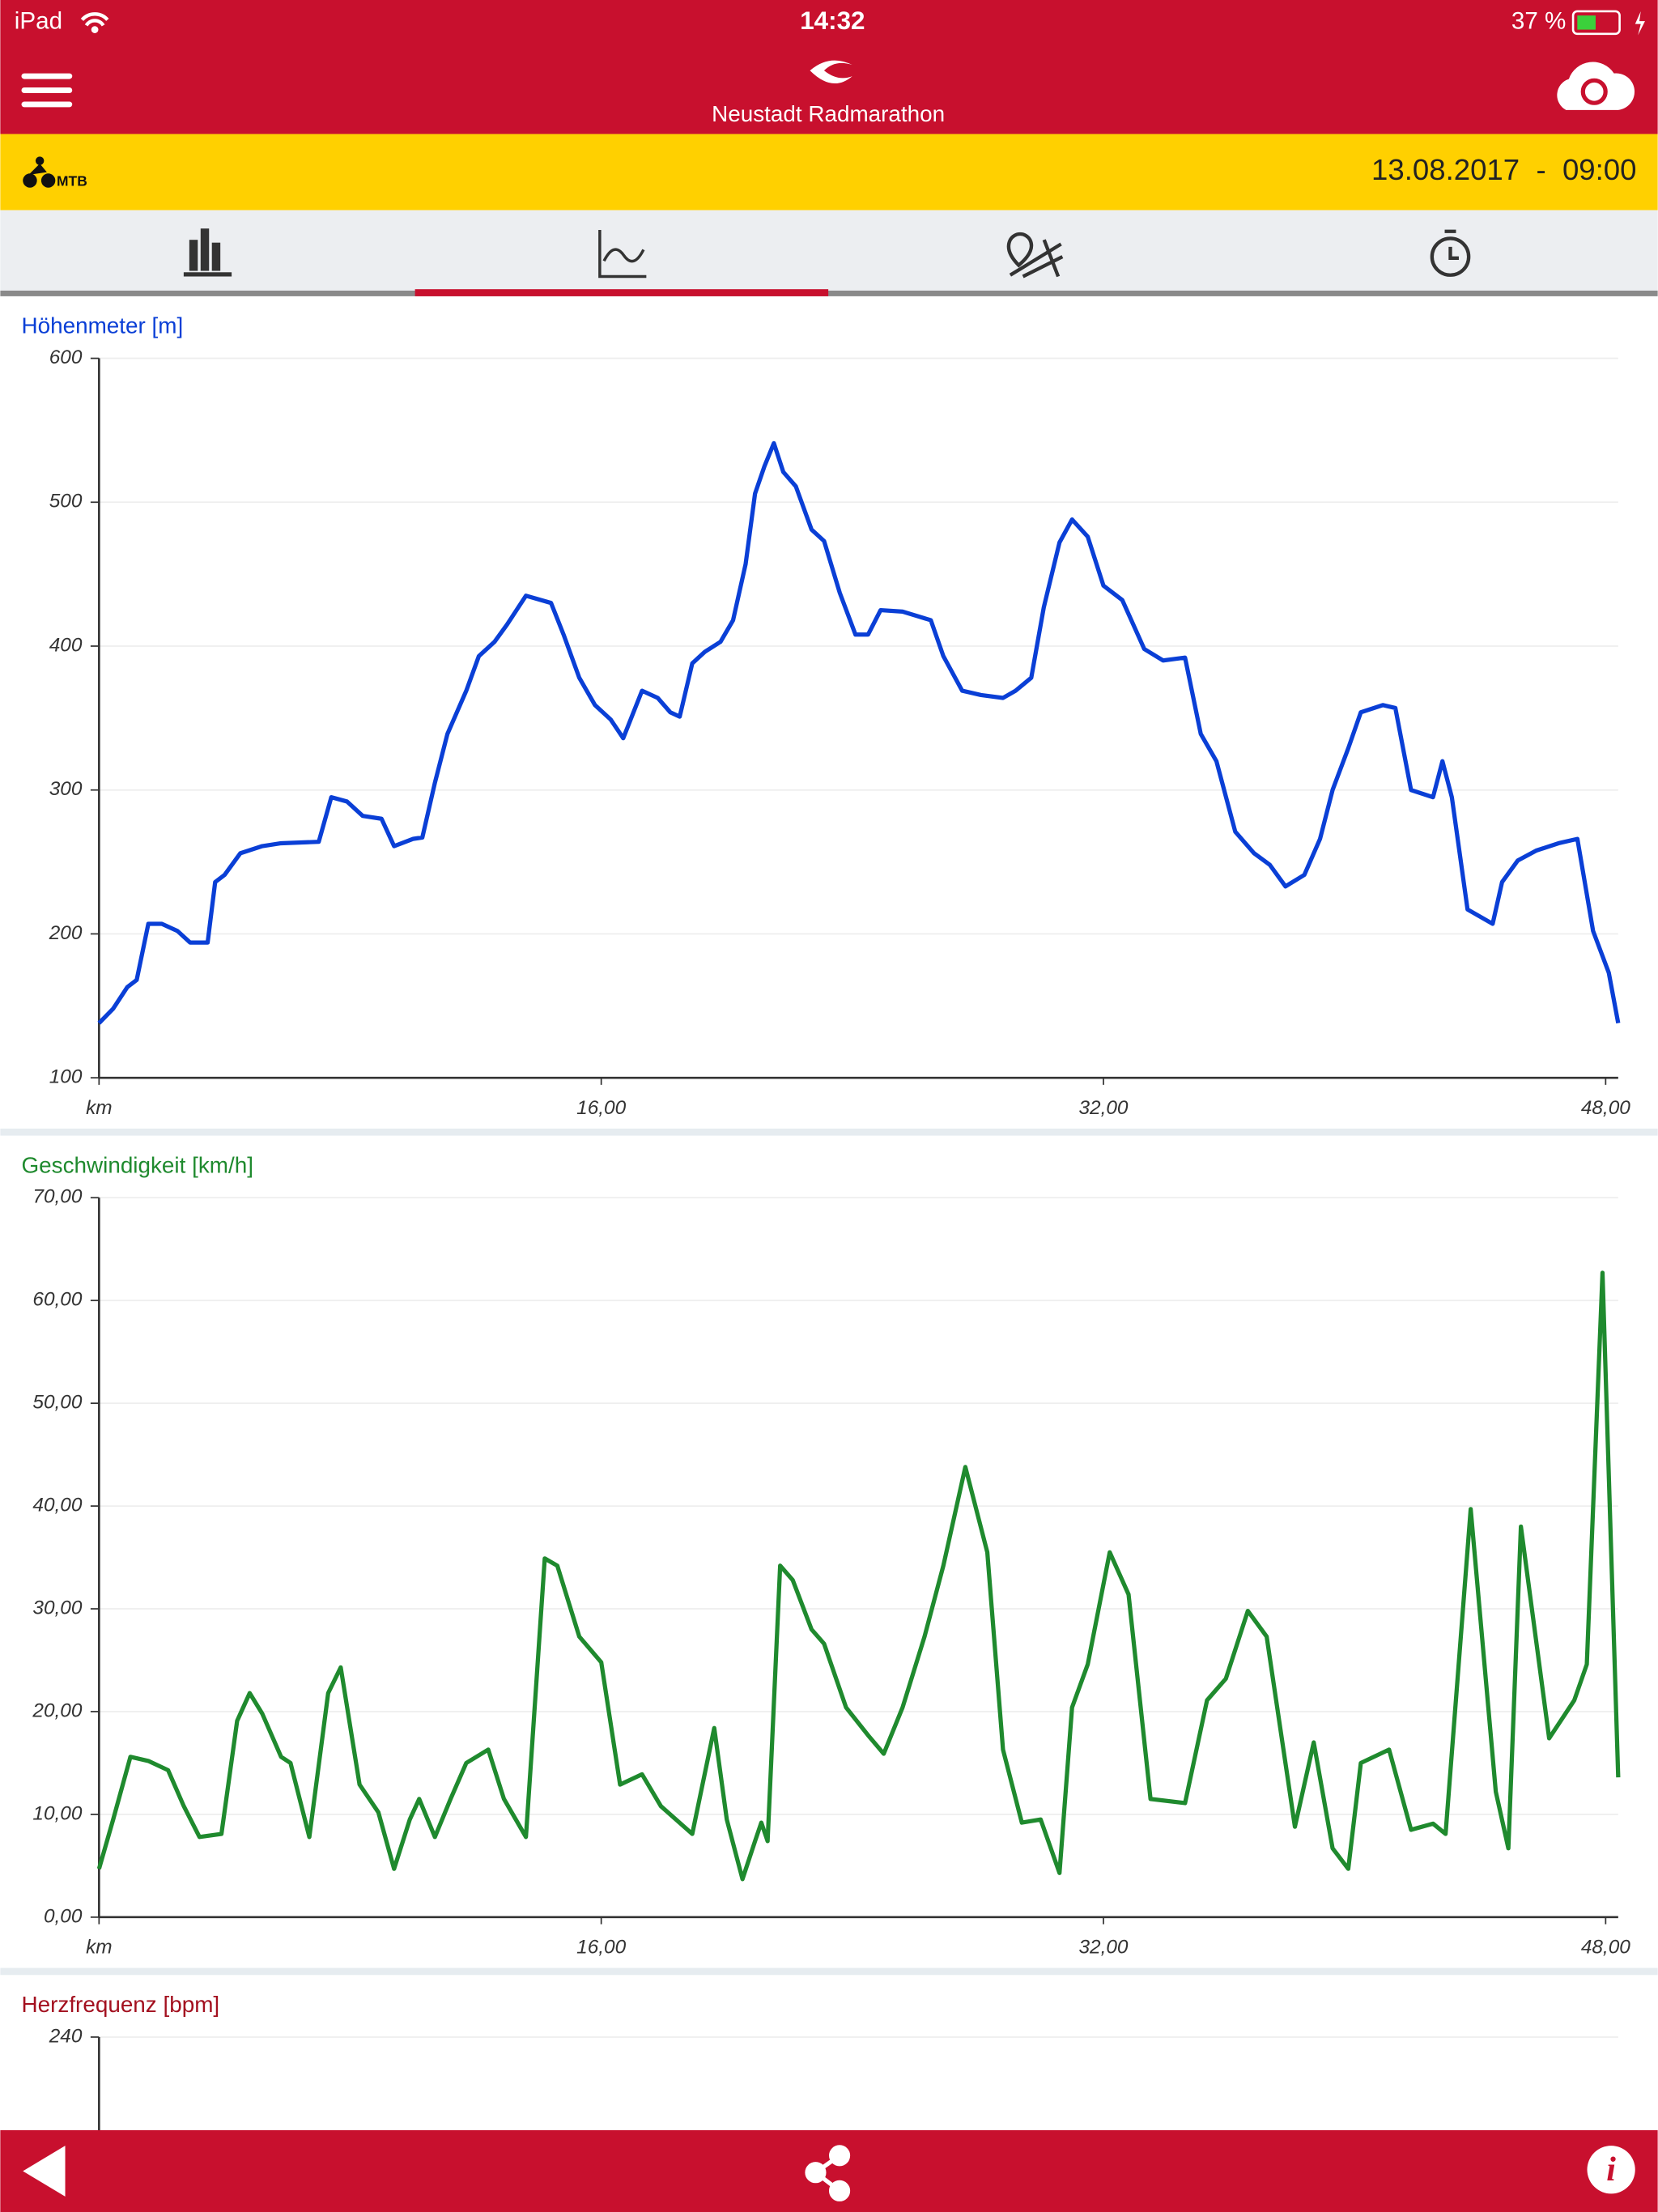  I want to click on y-tick-label: 240, so click(66, 2036).